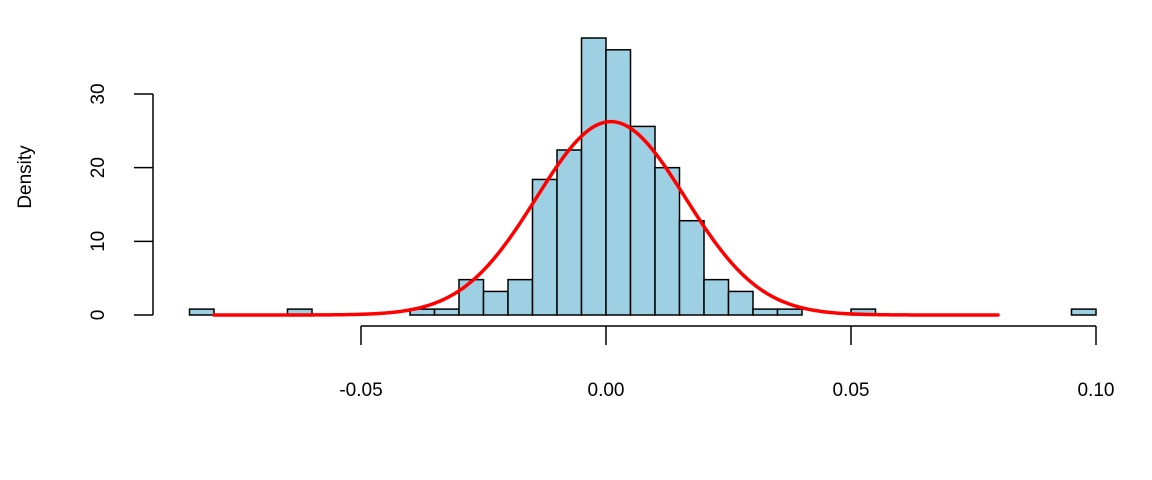 This screenshot has height=480, width=1152. I want to click on y-tick-label-0: 0, so click(98, 315).